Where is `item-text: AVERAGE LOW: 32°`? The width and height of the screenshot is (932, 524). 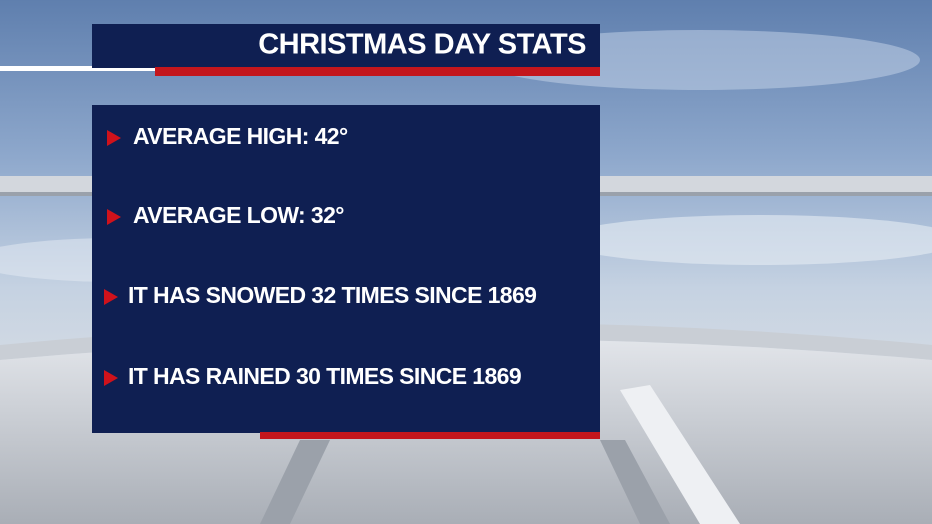 item-text: AVERAGE LOW: 32° is located at coordinates (238, 215).